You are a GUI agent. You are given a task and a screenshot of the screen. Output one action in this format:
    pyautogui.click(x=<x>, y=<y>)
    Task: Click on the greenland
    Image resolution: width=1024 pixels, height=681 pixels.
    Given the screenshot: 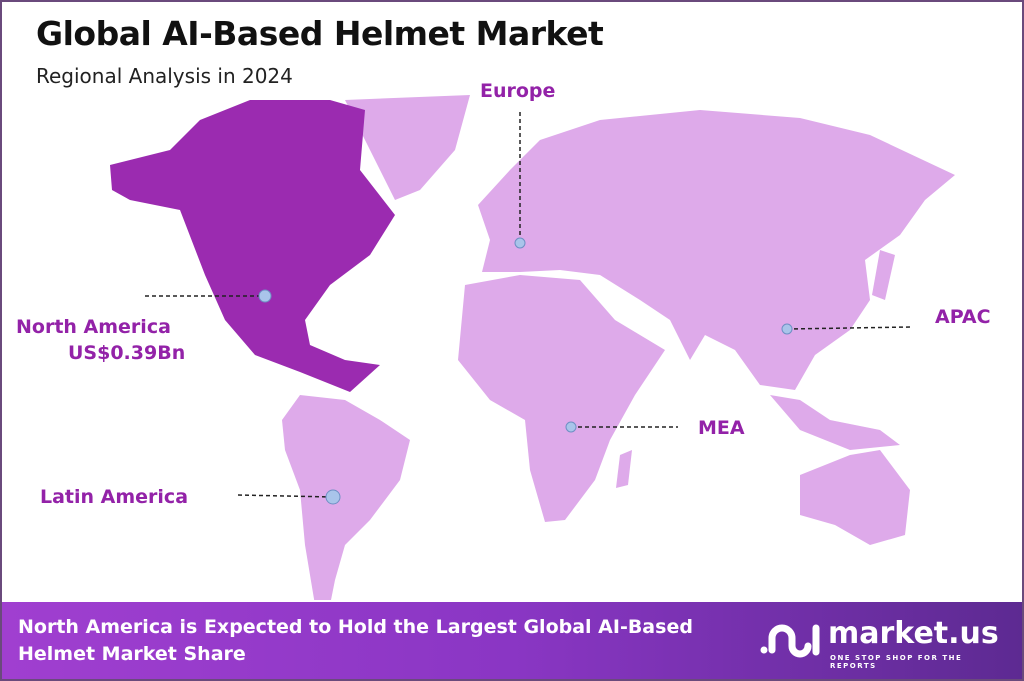 What is the action you would take?
    pyautogui.click(x=407, y=147)
    